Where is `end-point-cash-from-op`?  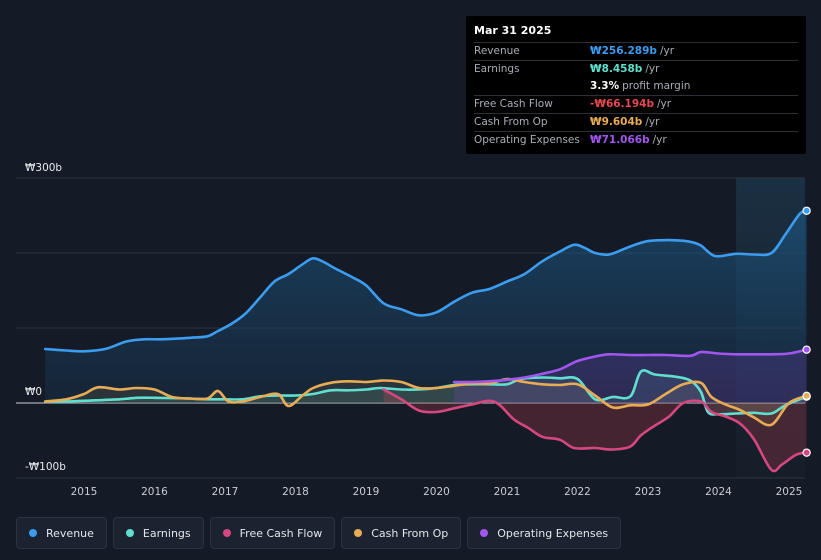
end-point-cash-from-op is located at coordinates (806, 395).